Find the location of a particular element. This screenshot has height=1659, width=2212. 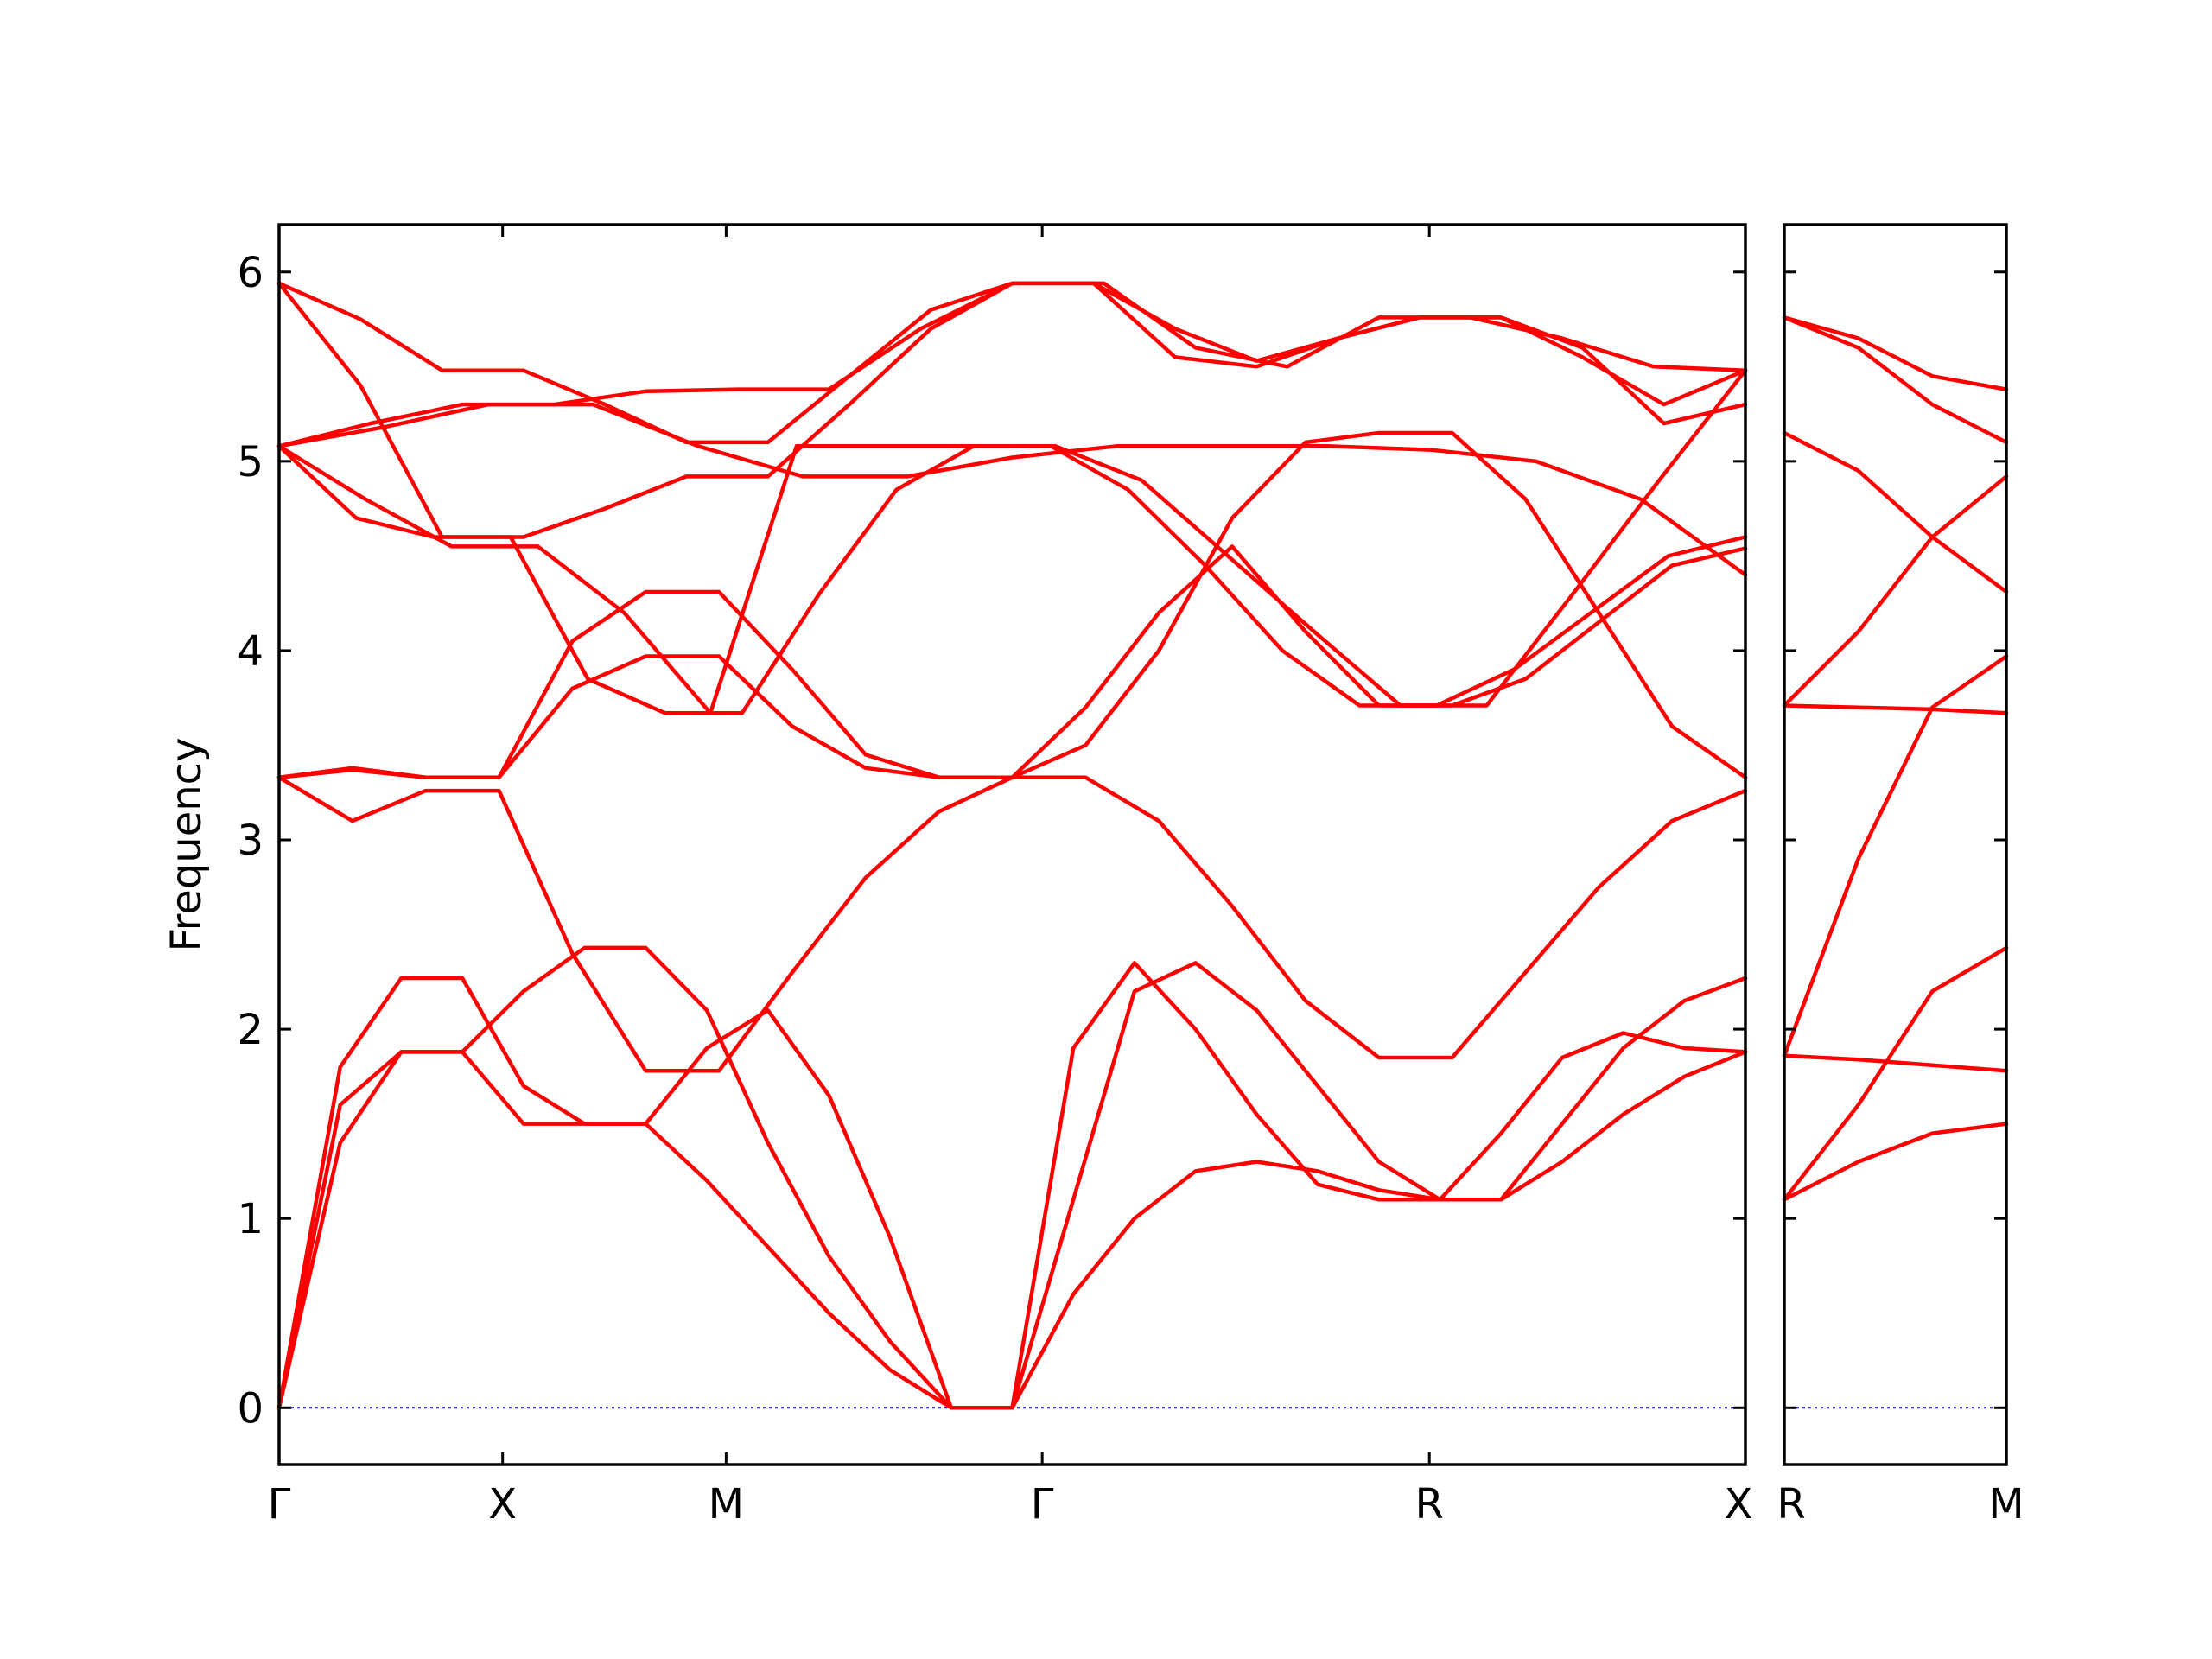

plot-frame is located at coordinates (1895, 844).